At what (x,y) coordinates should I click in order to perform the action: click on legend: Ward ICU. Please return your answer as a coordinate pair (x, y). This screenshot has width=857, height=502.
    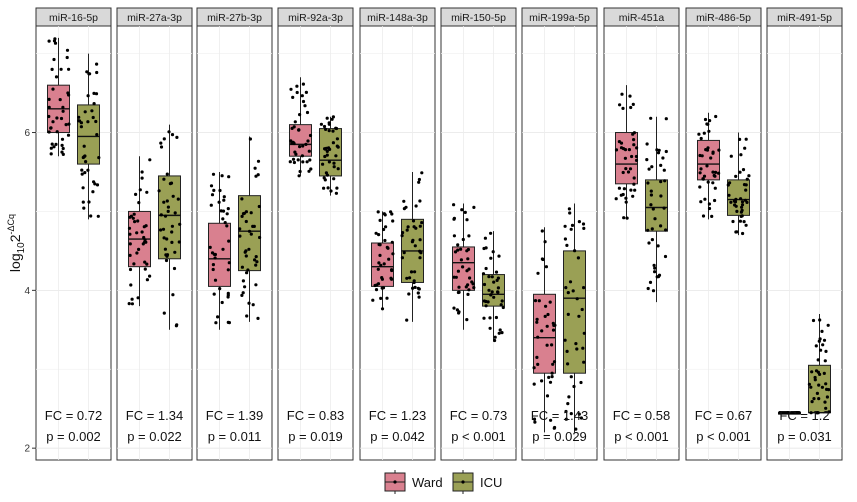
    Looking at the image, I should click on (443, 482).